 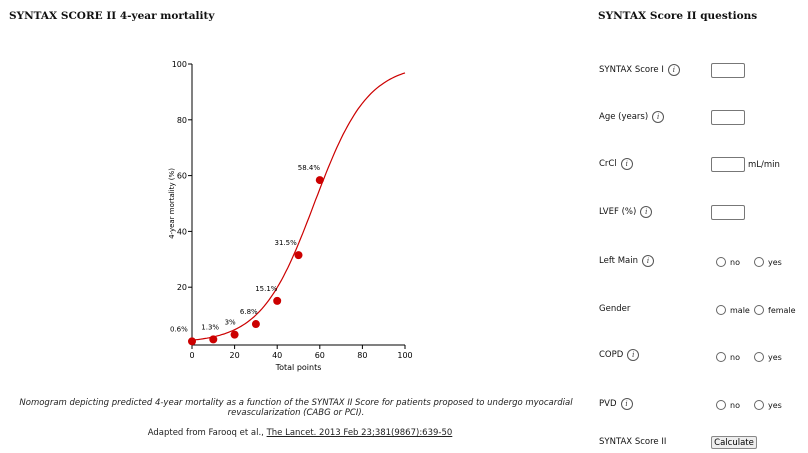 What do you see at coordinates (404, 355) in the screenshot?
I see `x-tick-label: 100` at bounding box center [404, 355].